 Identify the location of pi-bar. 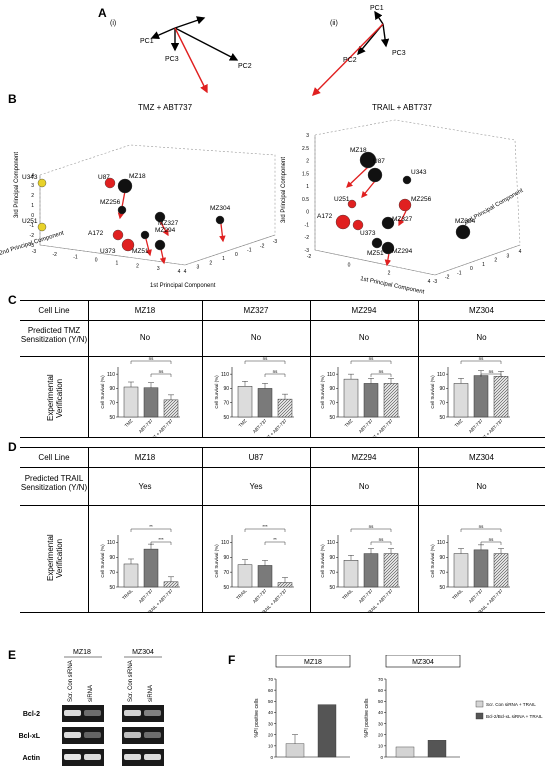
(437, 749).